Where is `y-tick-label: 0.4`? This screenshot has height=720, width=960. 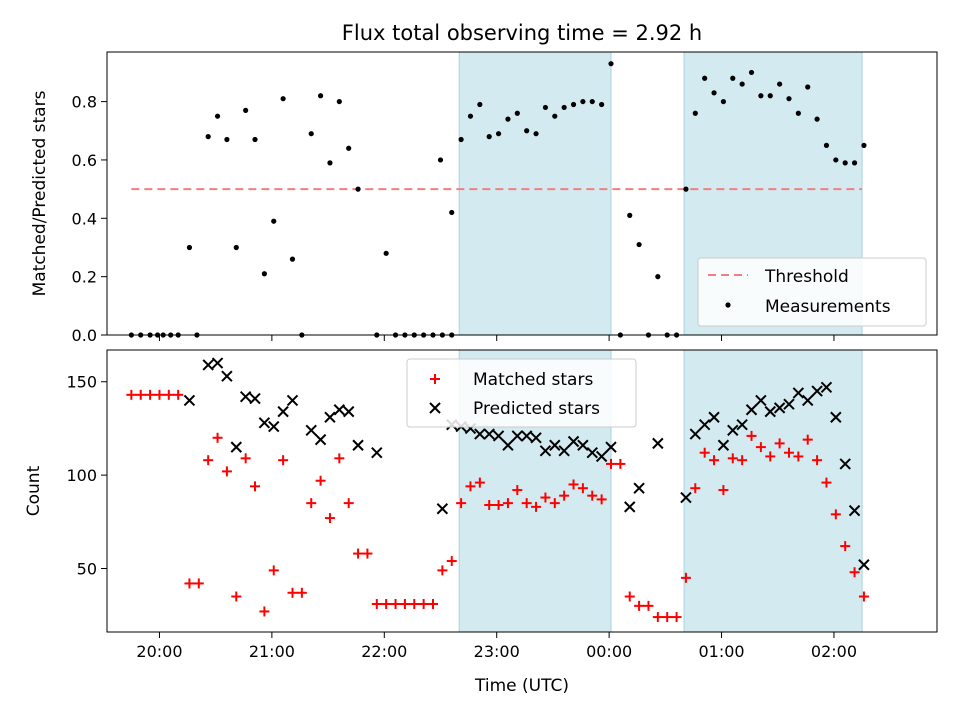 y-tick-label: 0.4 is located at coordinates (84, 218).